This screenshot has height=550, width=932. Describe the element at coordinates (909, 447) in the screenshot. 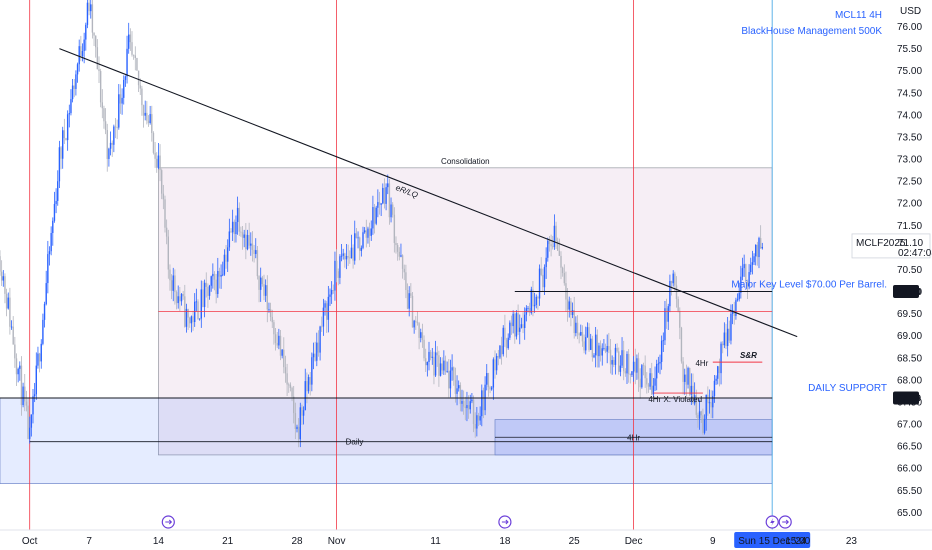

I see `price-tick: 66.50` at that location.